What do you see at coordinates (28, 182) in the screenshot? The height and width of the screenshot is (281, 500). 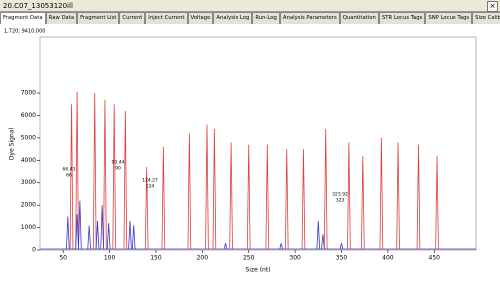 I see `y-tick-label: 3000` at bounding box center [28, 182].